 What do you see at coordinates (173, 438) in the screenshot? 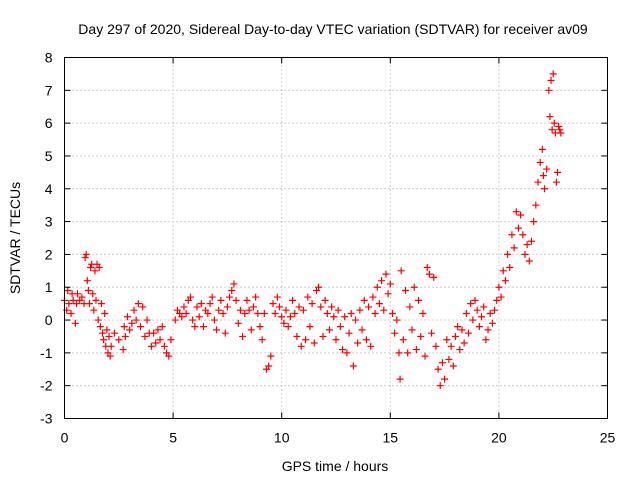
I see `x-tick-label: 5` at bounding box center [173, 438].